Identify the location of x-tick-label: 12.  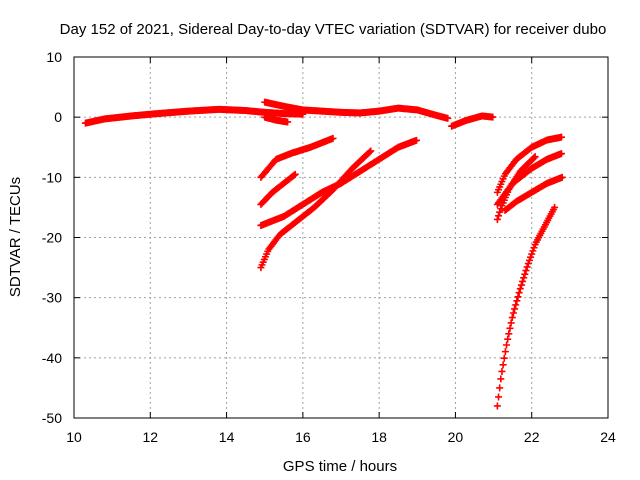
(150, 437).